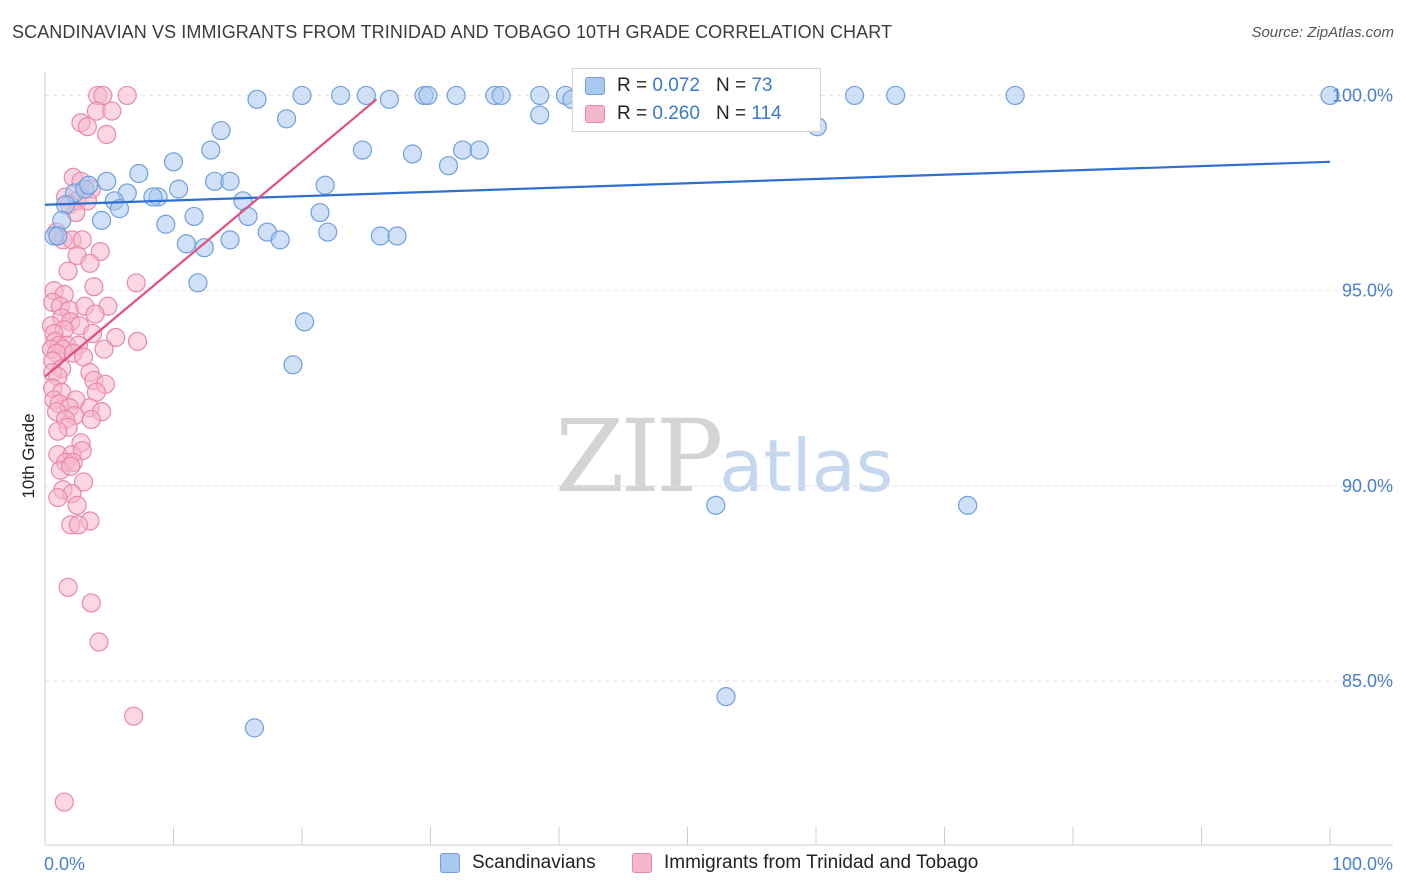  What do you see at coordinates (595, 86) in the screenshot?
I see `blue-swatch` at bounding box center [595, 86].